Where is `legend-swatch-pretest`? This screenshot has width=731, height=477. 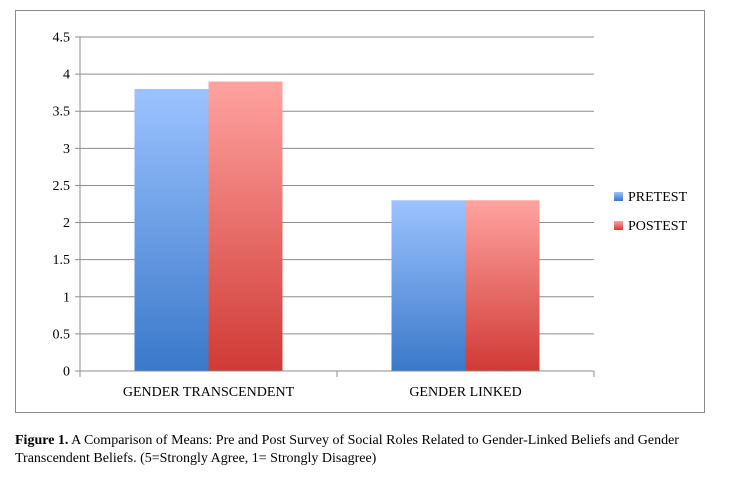
legend-swatch-pretest is located at coordinates (618, 196).